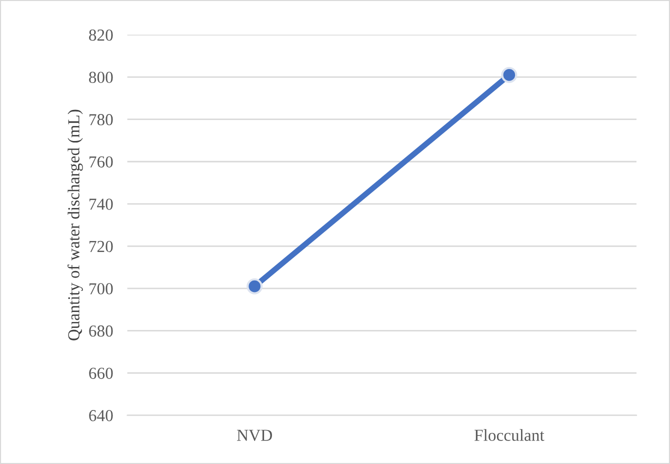 The height and width of the screenshot is (464, 670). What do you see at coordinates (101, 204) in the screenshot?
I see `y-tick-label: 740` at bounding box center [101, 204].